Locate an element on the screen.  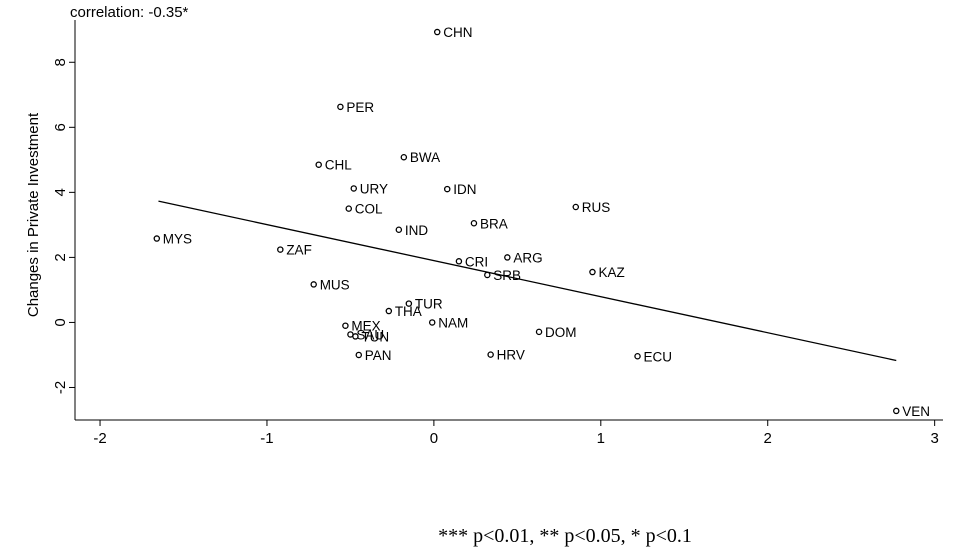
y-axis-label: Changes in Private Investment is located at coordinates (33, 214).